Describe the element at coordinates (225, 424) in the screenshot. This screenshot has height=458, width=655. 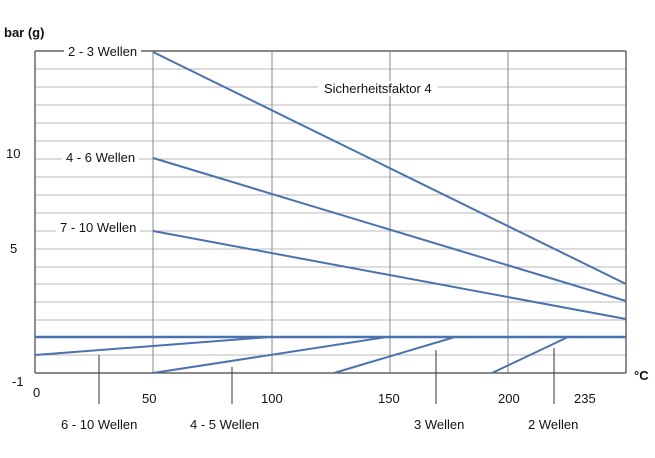
I see `series-label-4-5-wellen: 4 - 5 Wellen` at that location.